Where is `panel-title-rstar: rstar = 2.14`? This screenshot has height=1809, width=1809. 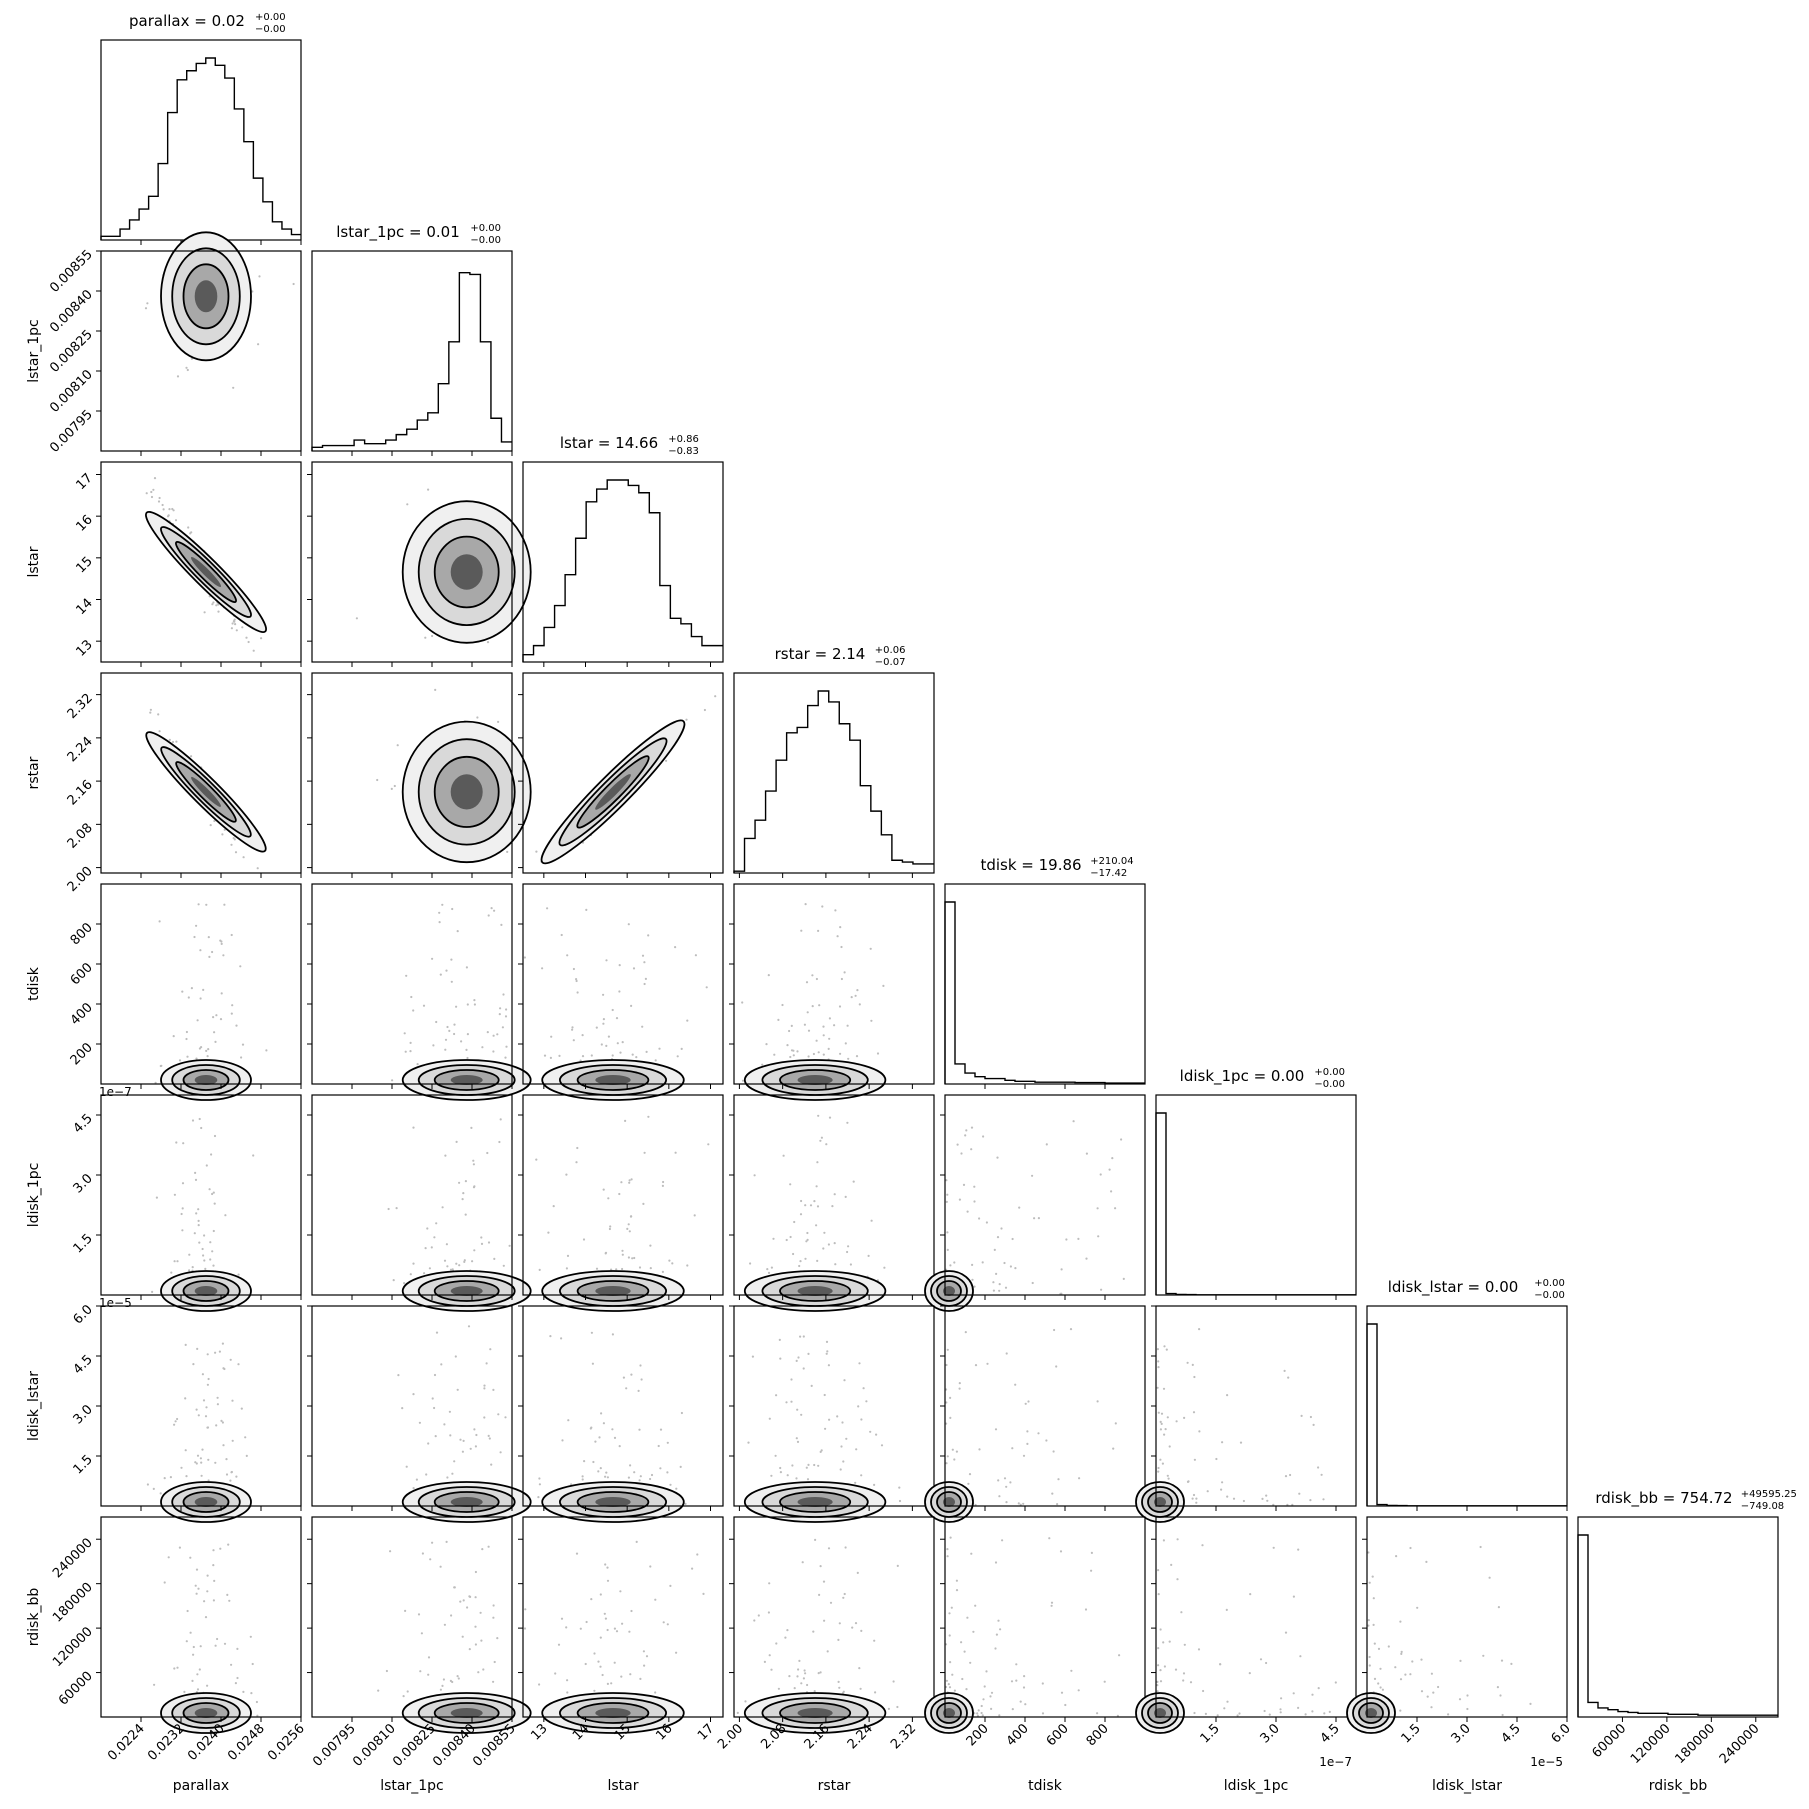 panel-title-rstar: rstar = 2.14 is located at coordinates (820, 654).